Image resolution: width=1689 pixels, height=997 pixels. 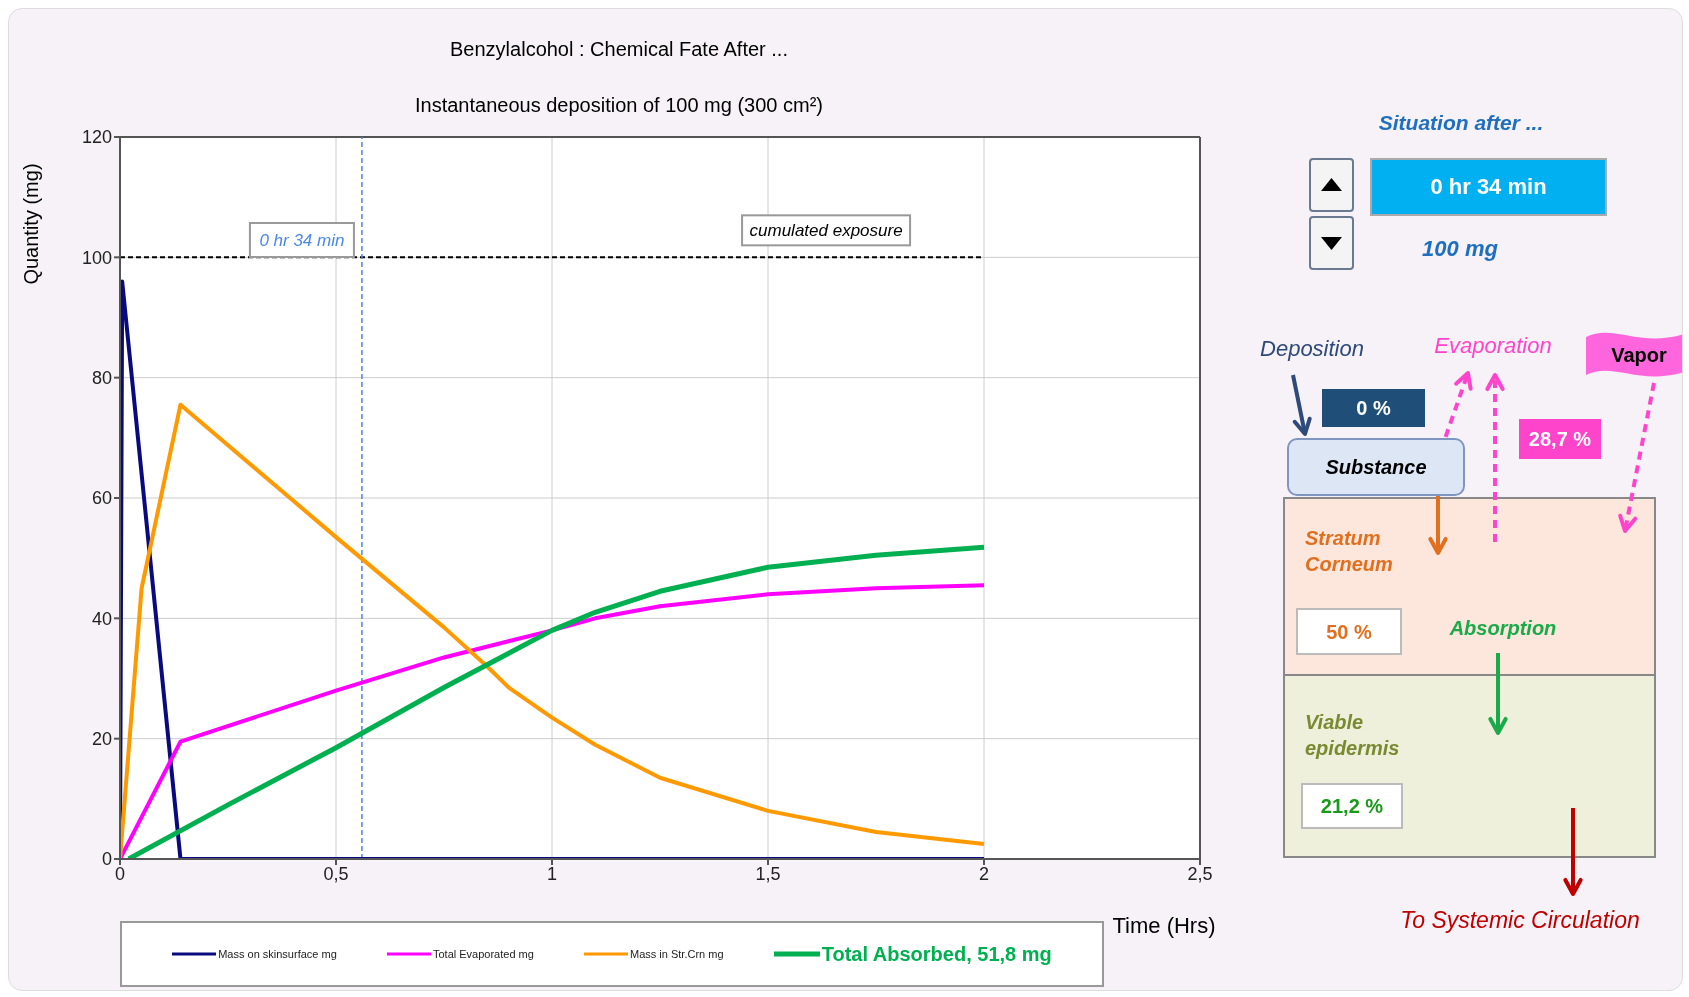 I want to click on chart-subtitle: Instantaneous deposition of 100 mg (300 cm²), so click(x=619, y=105).